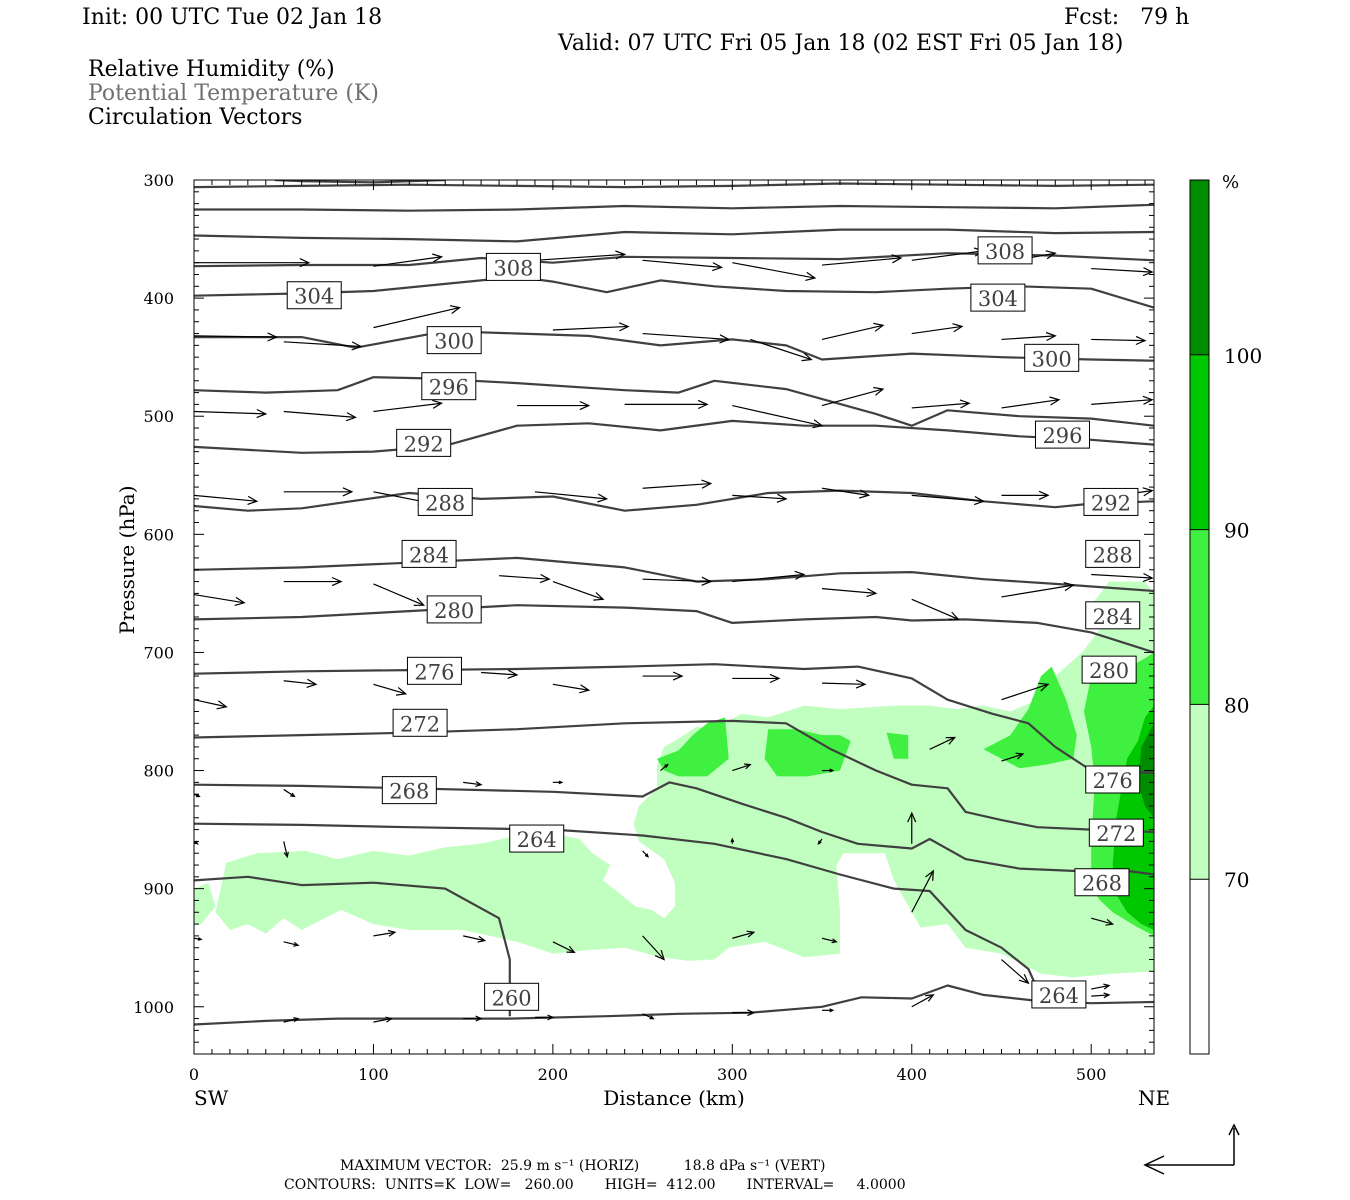  I want to click on y-tick-label: 500, so click(158, 416).